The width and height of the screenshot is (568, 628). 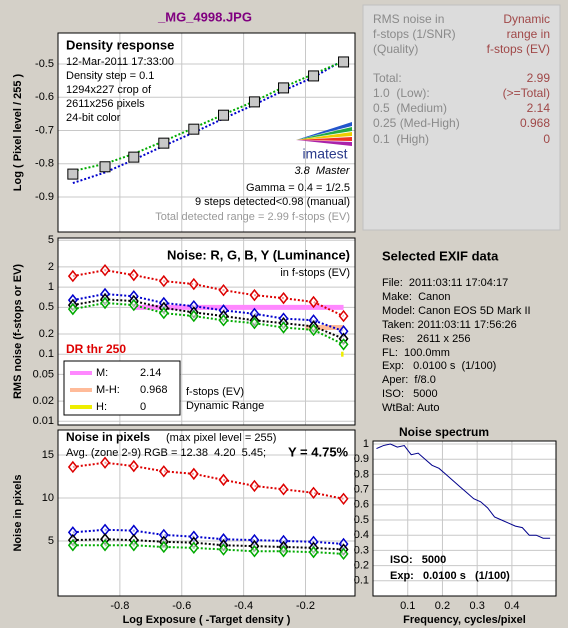 What do you see at coordinates (387, 78) in the screenshot?
I see `row-label: Total:` at bounding box center [387, 78].